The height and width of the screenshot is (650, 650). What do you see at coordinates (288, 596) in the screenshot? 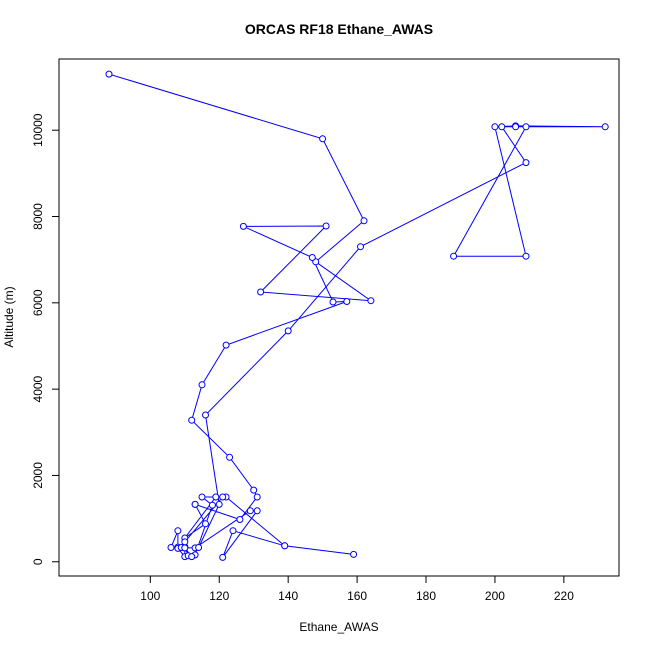
I see `x-tick-label: 140` at bounding box center [288, 596].